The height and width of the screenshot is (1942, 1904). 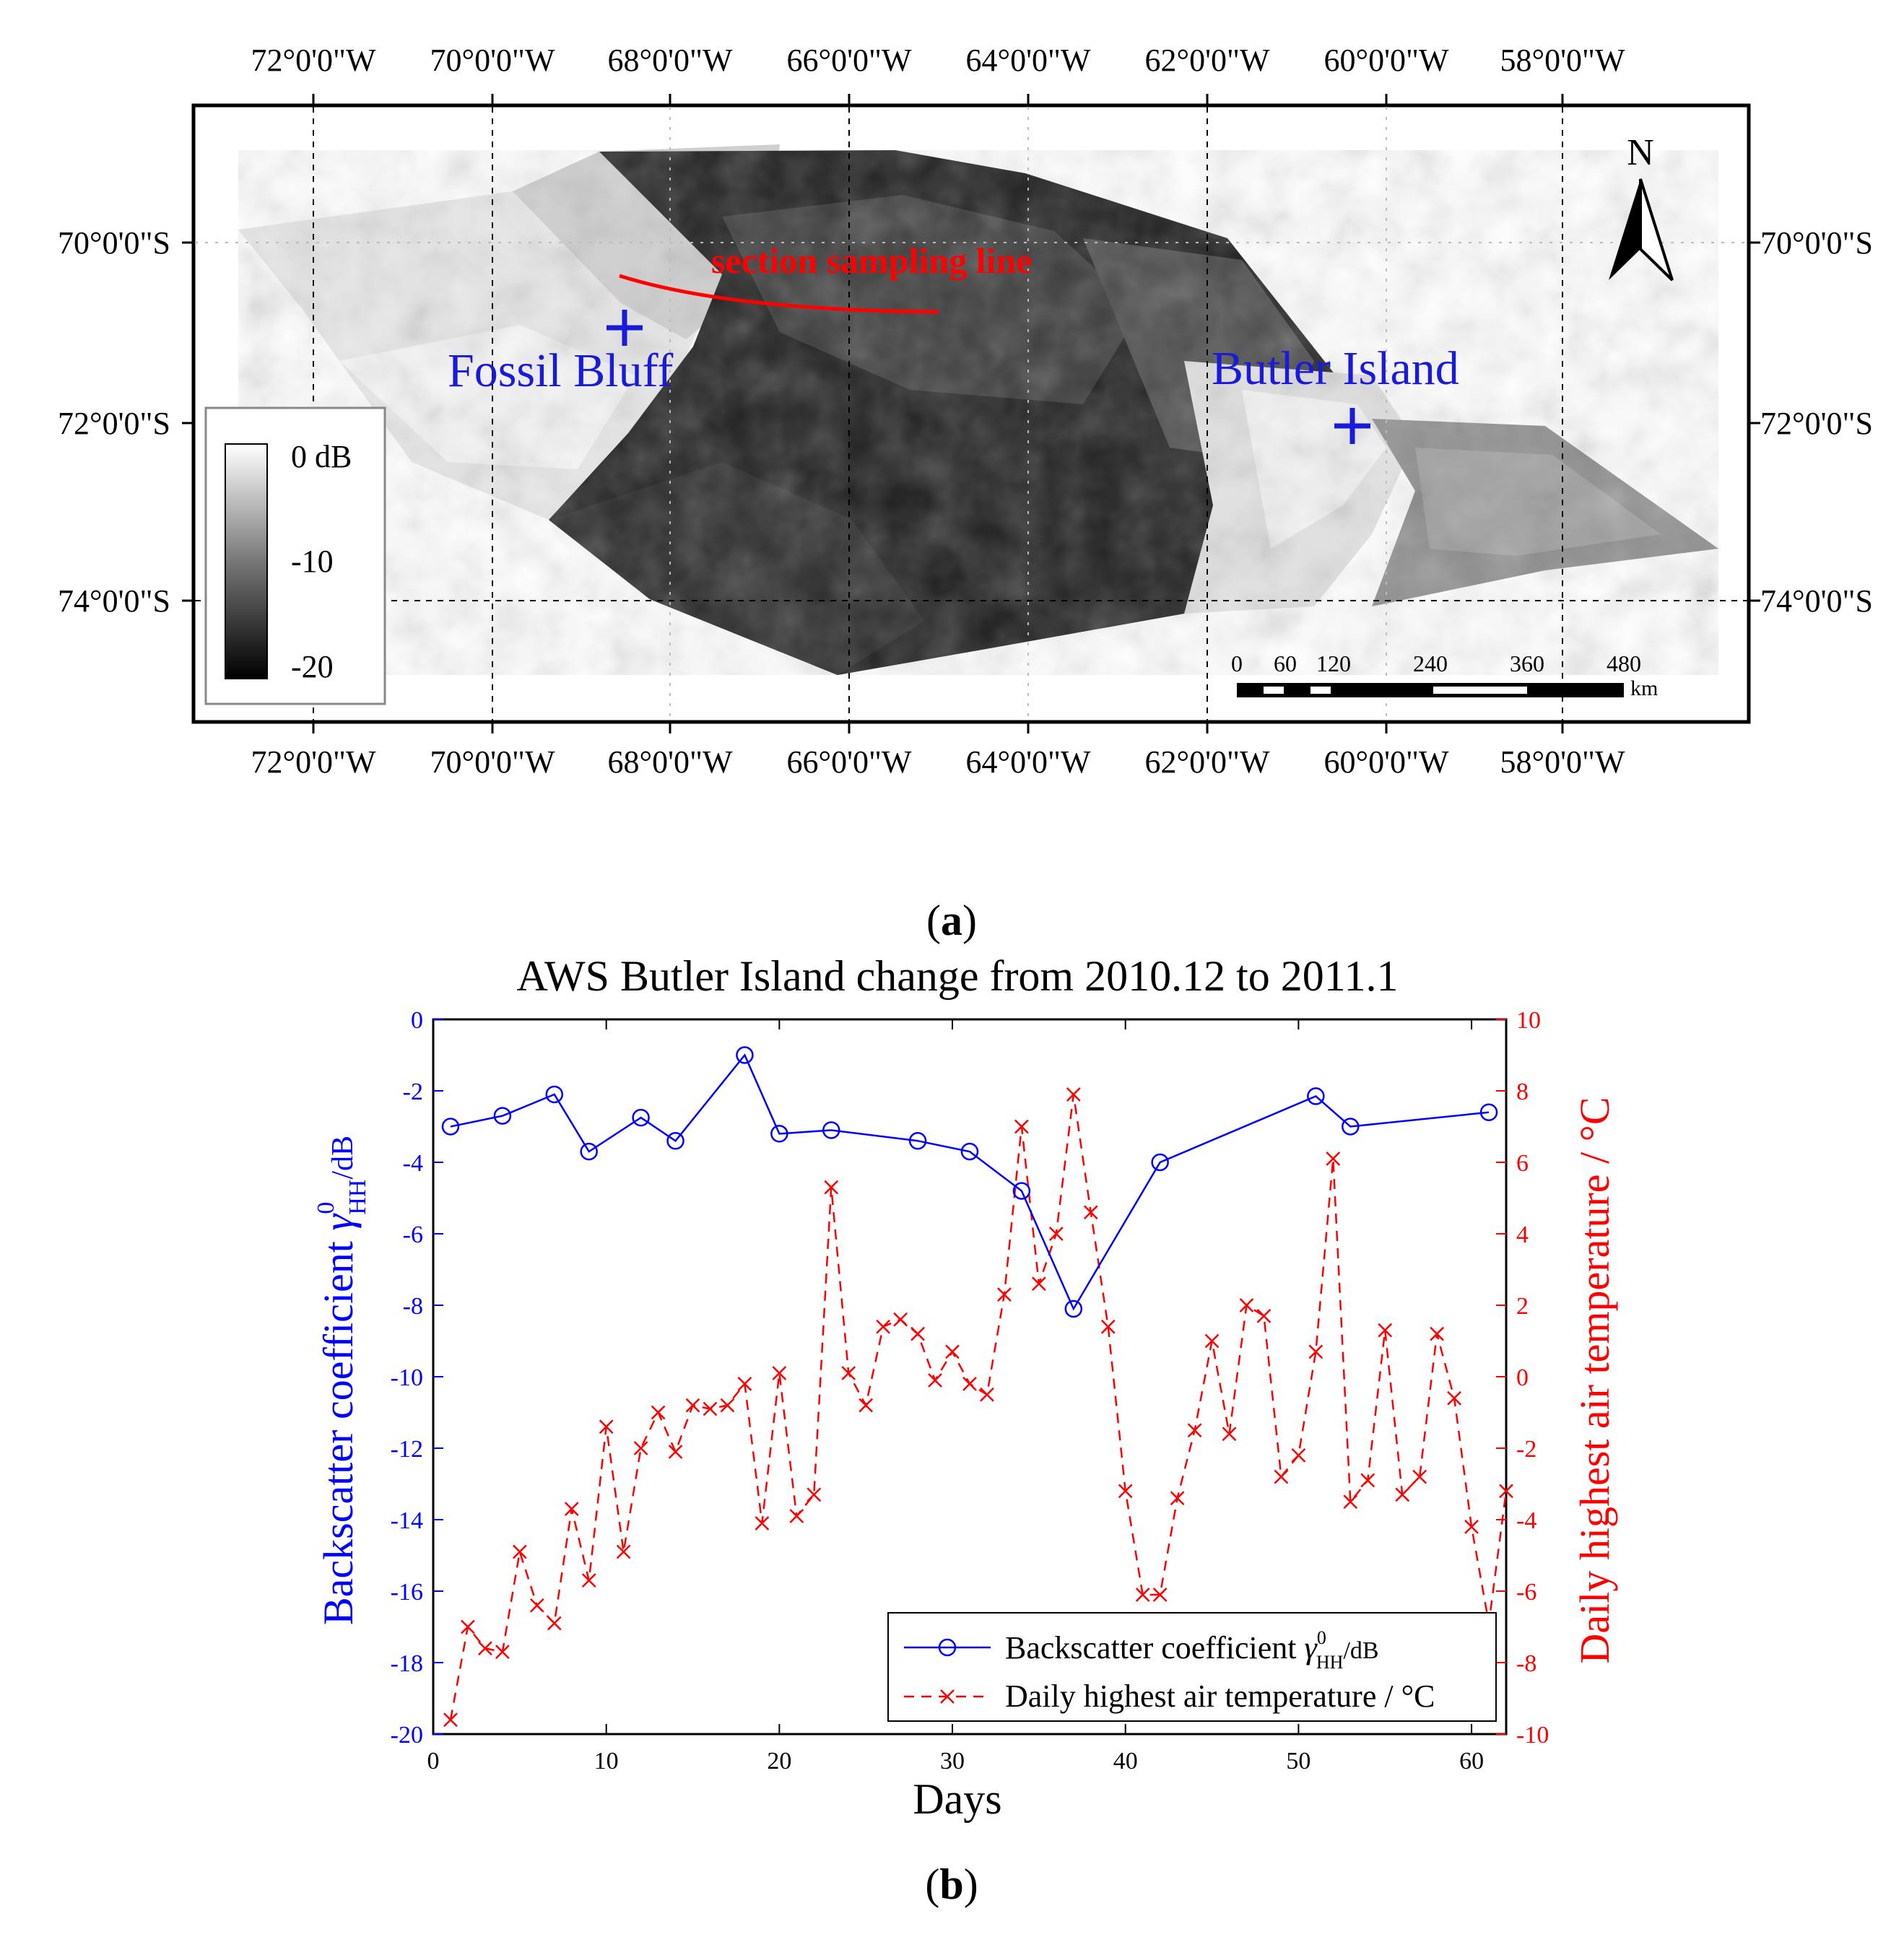 I want to click on y-left-axis-ticks: 0 -2 -4 -6 -8 -10 -12 -14 -16 -18 -20, so click(x=417, y=1378).